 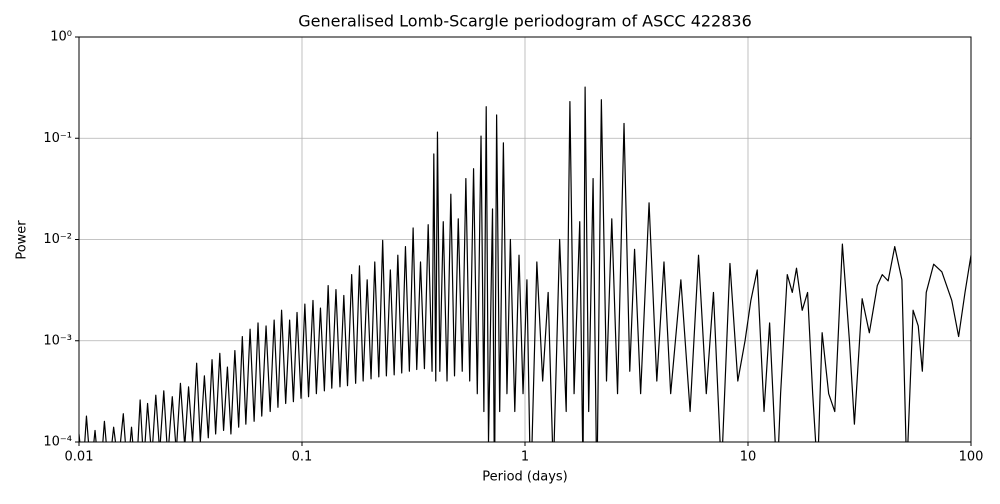 What do you see at coordinates (57, 138) in the screenshot?
I see `y-tick-label: 10⁻¹` at bounding box center [57, 138].